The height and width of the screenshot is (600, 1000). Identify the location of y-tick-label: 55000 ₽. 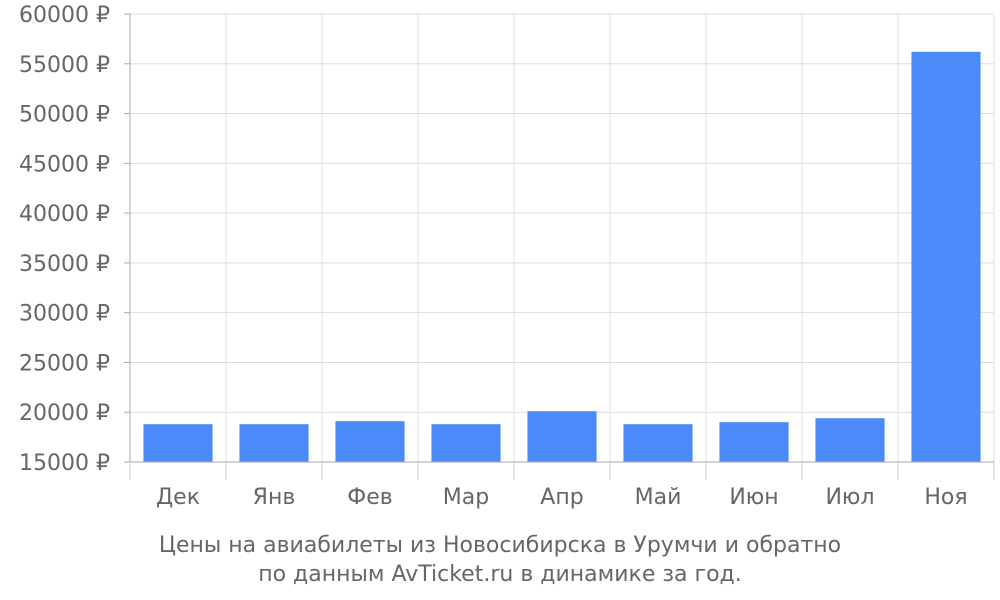
(64, 65).